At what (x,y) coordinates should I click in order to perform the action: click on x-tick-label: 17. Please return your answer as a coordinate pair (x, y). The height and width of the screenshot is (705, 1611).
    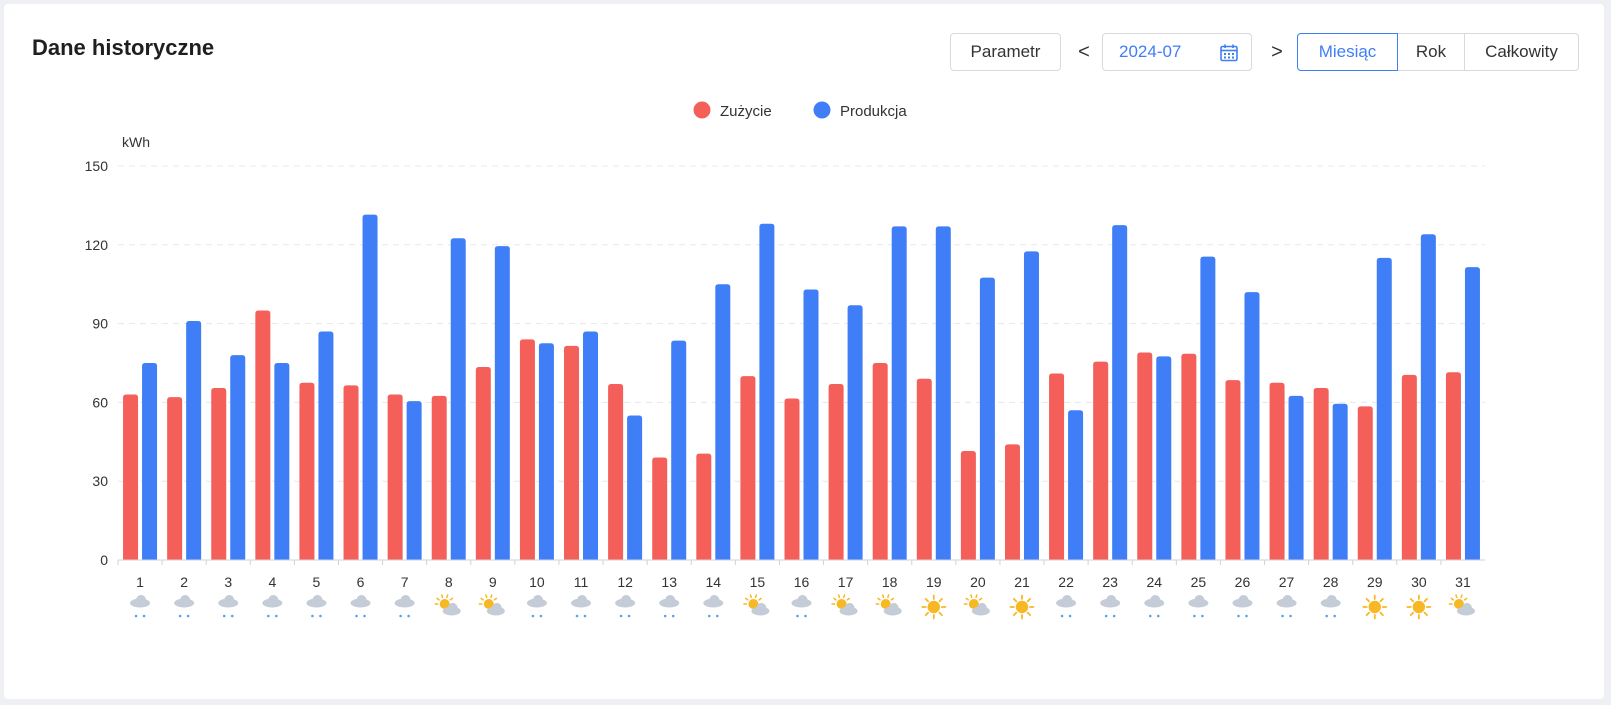
    Looking at the image, I should click on (846, 582).